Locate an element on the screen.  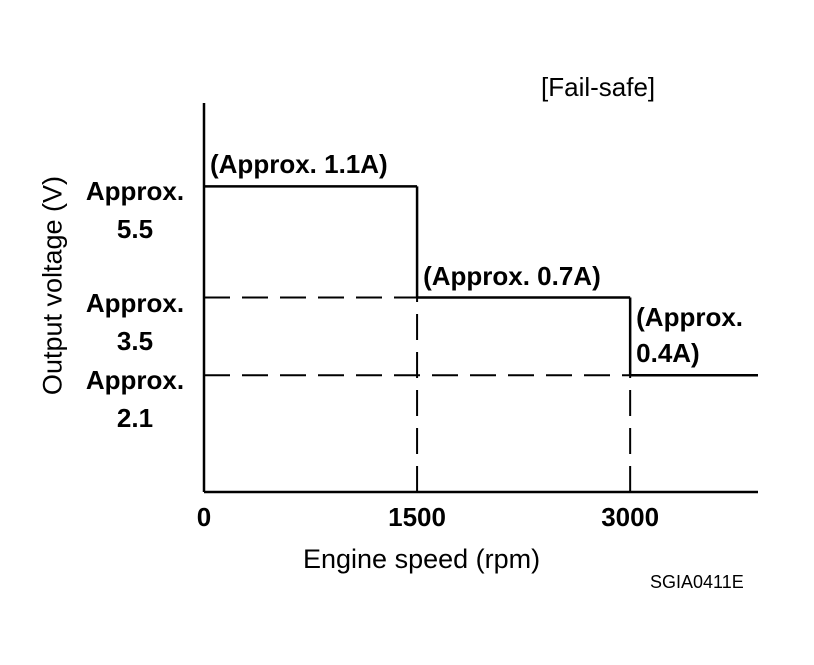
y-tick-label: Approx. 2.1 is located at coordinates (135, 399).